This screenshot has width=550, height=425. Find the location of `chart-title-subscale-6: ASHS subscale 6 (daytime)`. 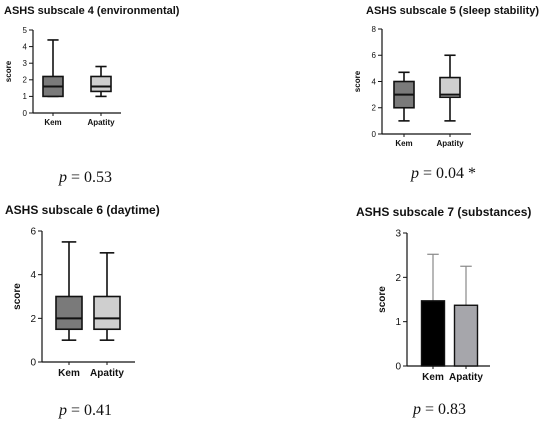

chart-title-subscale-6: ASHS subscale 6 (daytime) is located at coordinates (82, 210).